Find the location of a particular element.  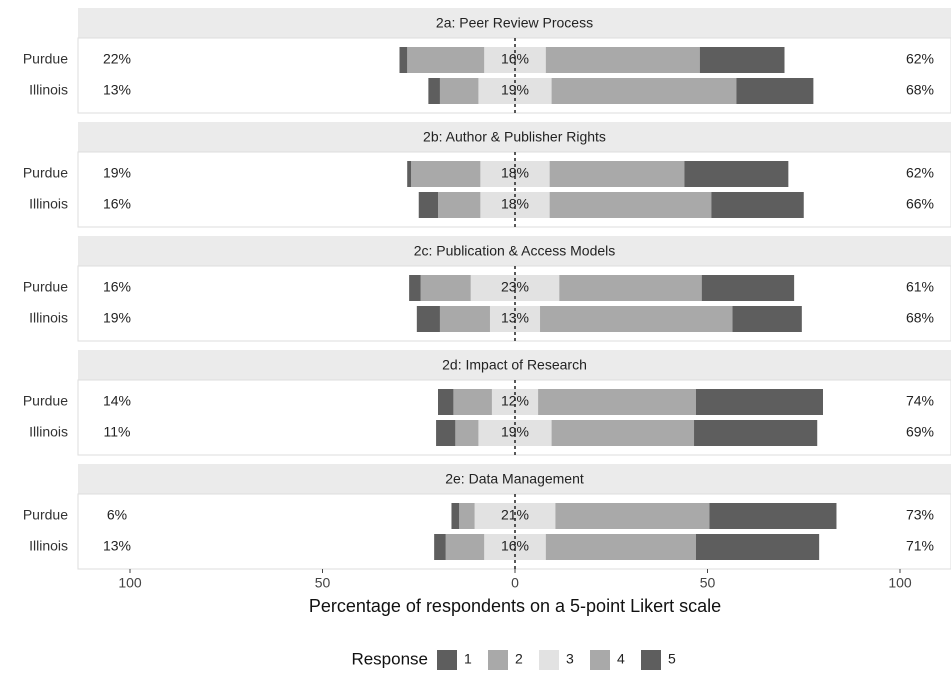

x-tick-label: 0 is located at coordinates (515, 583).